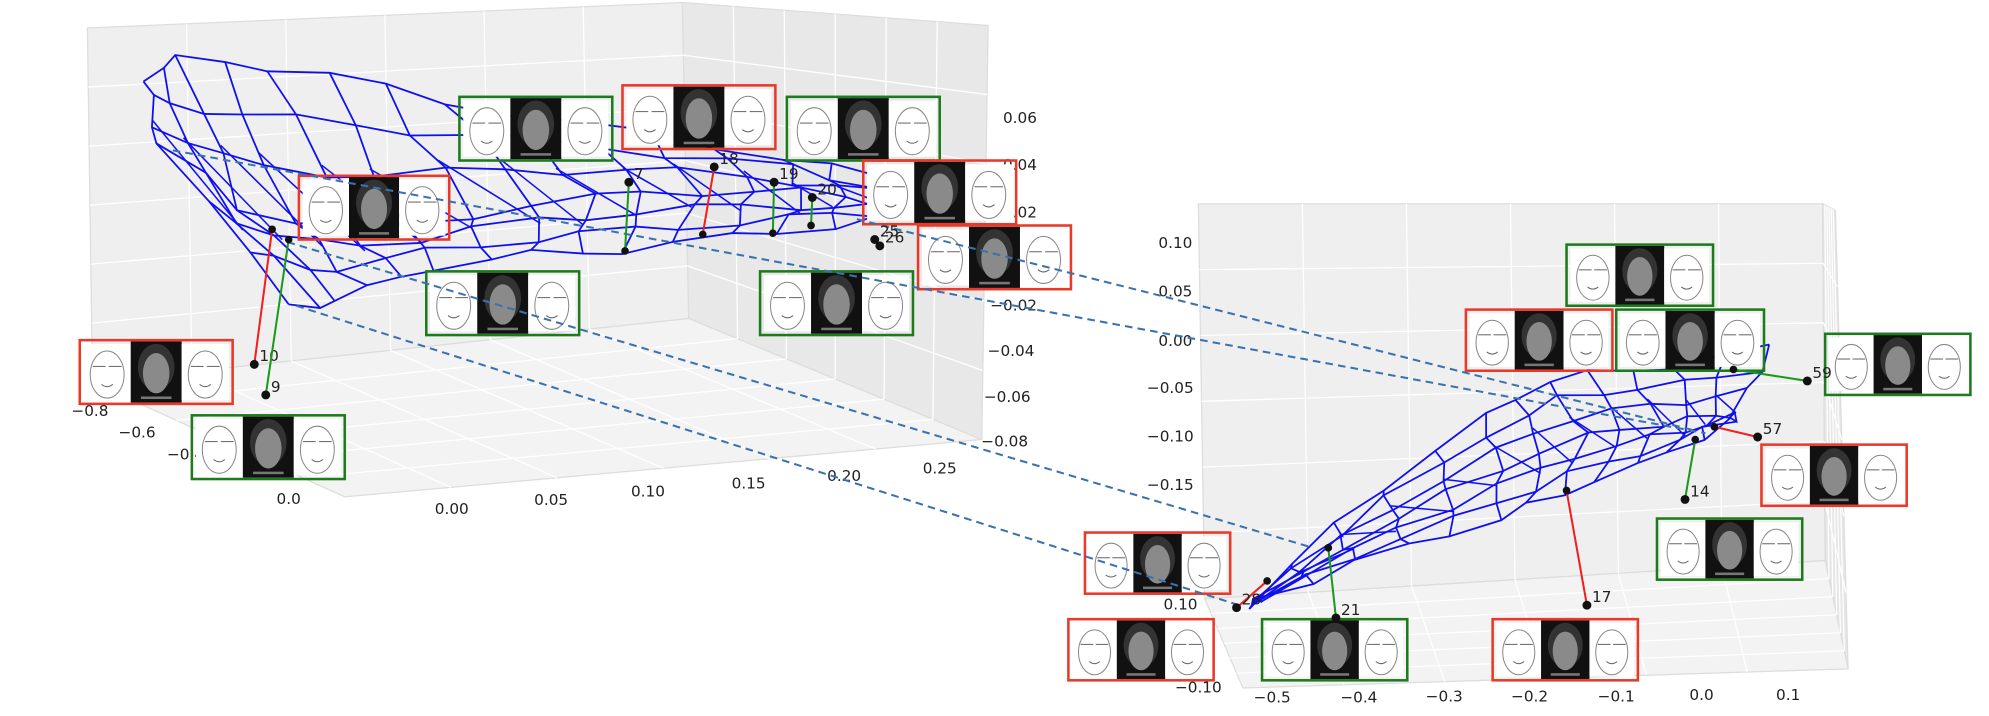 The image size is (1989, 716). What do you see at coordinates (1276, 325) in the screenshot?
I see `correspondence-line` at bounding box center [1276, 325].